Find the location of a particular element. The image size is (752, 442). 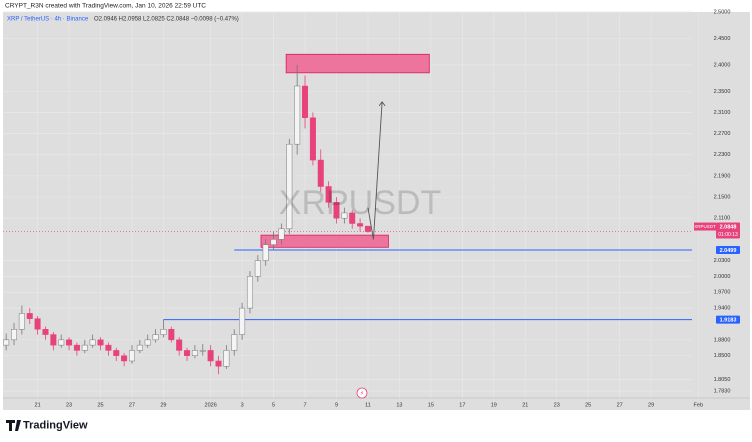

y-tick-label: 1.9700 is located at coordinates (722, 293).